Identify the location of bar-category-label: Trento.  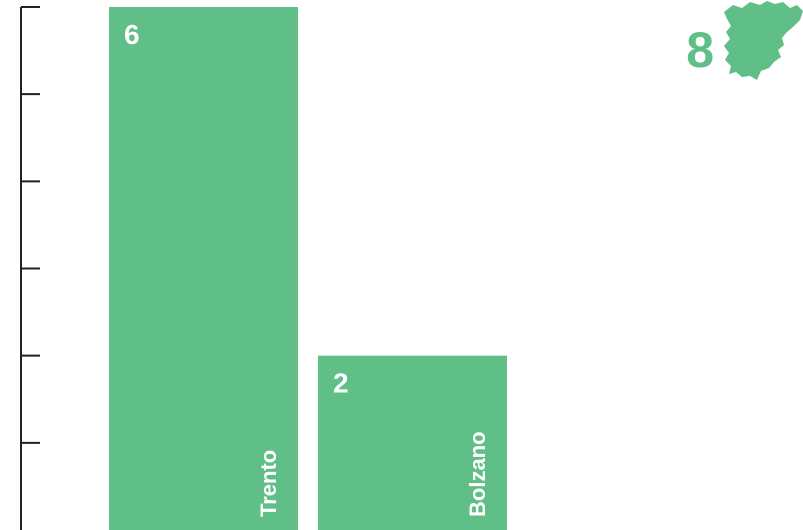
(268, 483).